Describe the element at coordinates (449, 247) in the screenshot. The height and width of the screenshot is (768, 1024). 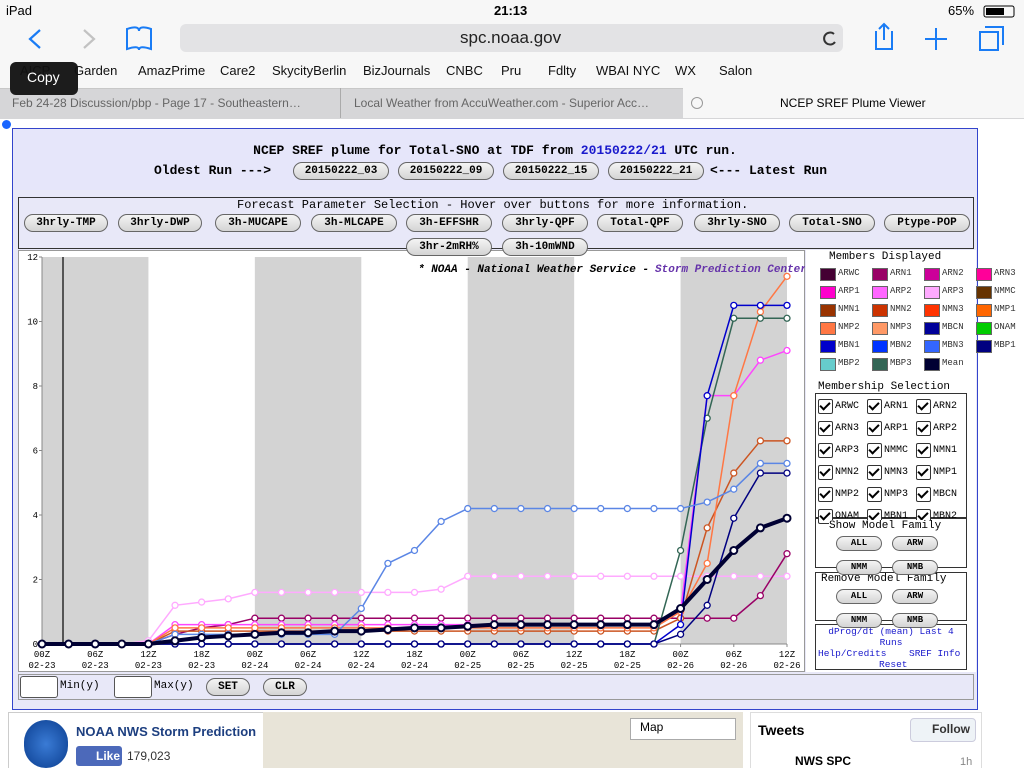
I see `param-button: 3hr-2mRH%` at that location.